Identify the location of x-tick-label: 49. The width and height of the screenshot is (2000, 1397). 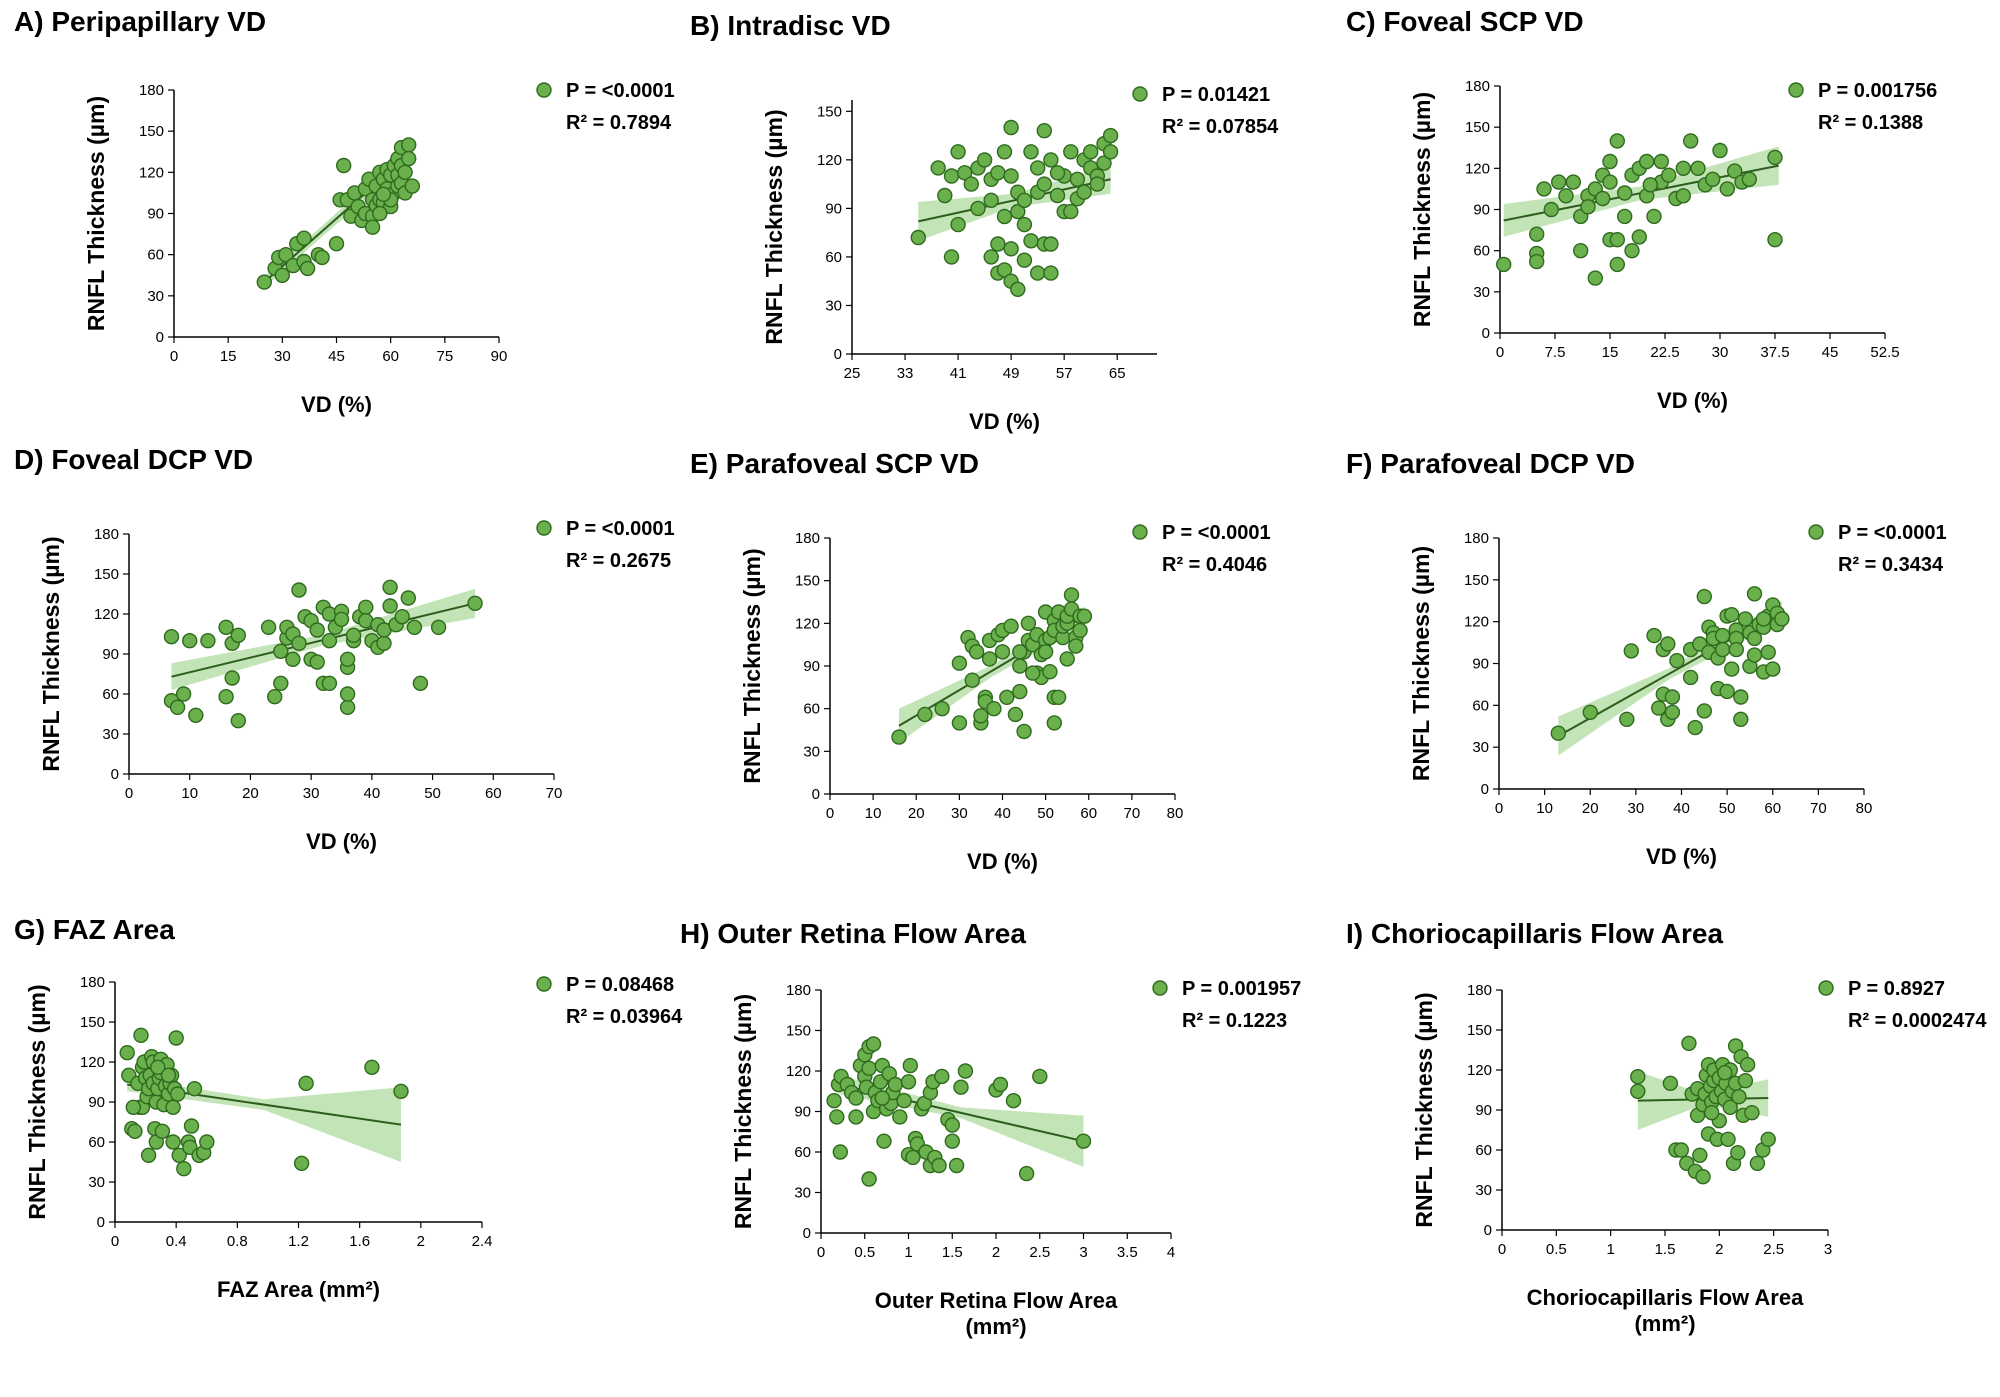
(1011, 373).